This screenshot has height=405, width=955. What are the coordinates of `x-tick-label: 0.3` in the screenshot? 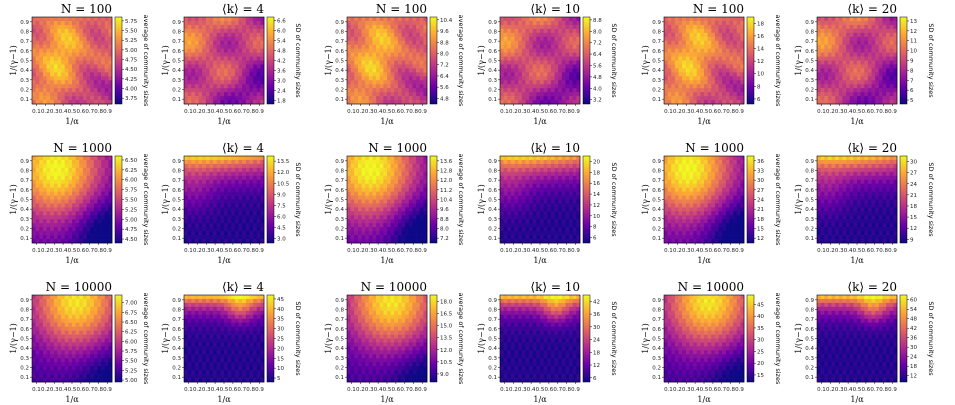 It's located at (206, 251).